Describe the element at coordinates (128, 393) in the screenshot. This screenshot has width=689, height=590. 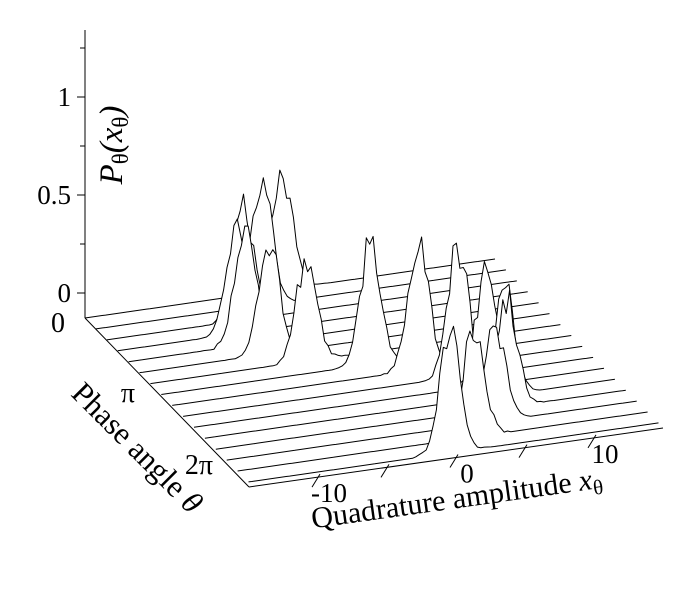
I see `theta-axis-tick-label-π: π` at that location.